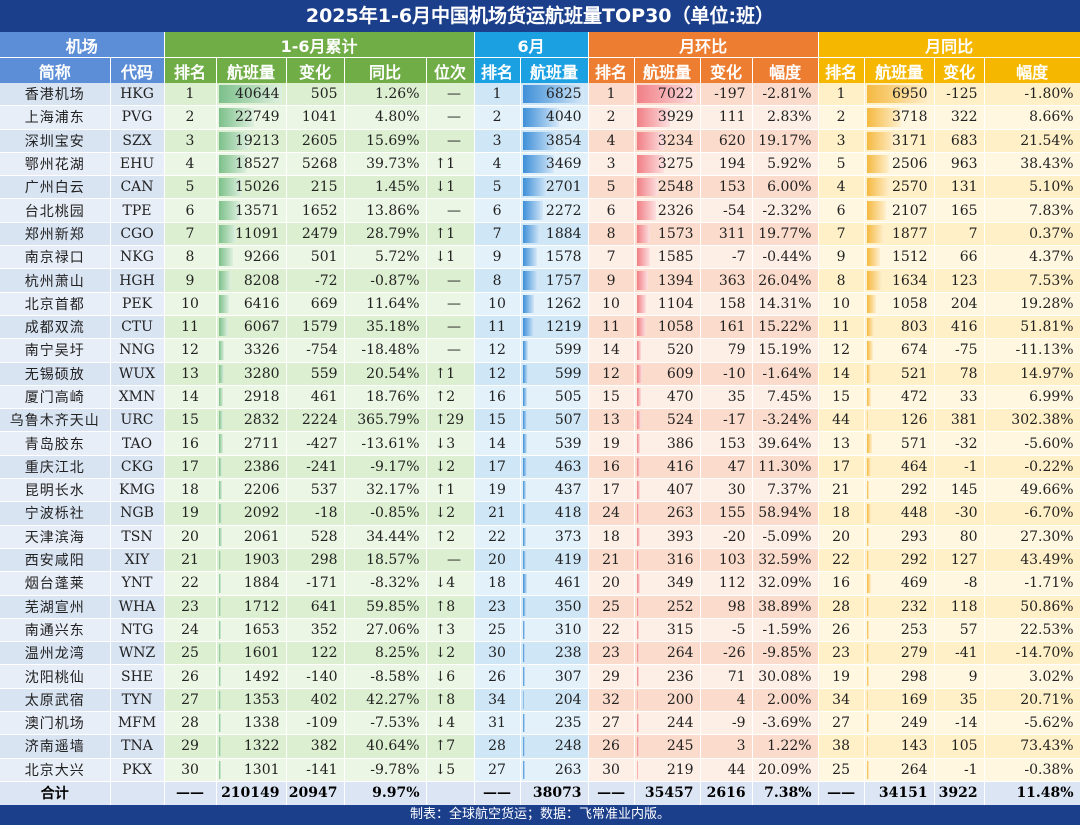 The width and height of the screenshot is (1080, 829). Describe the element at coordinates (1032, 607) in the screenshot. I see `yoy-amp: 50.86%` at that location.